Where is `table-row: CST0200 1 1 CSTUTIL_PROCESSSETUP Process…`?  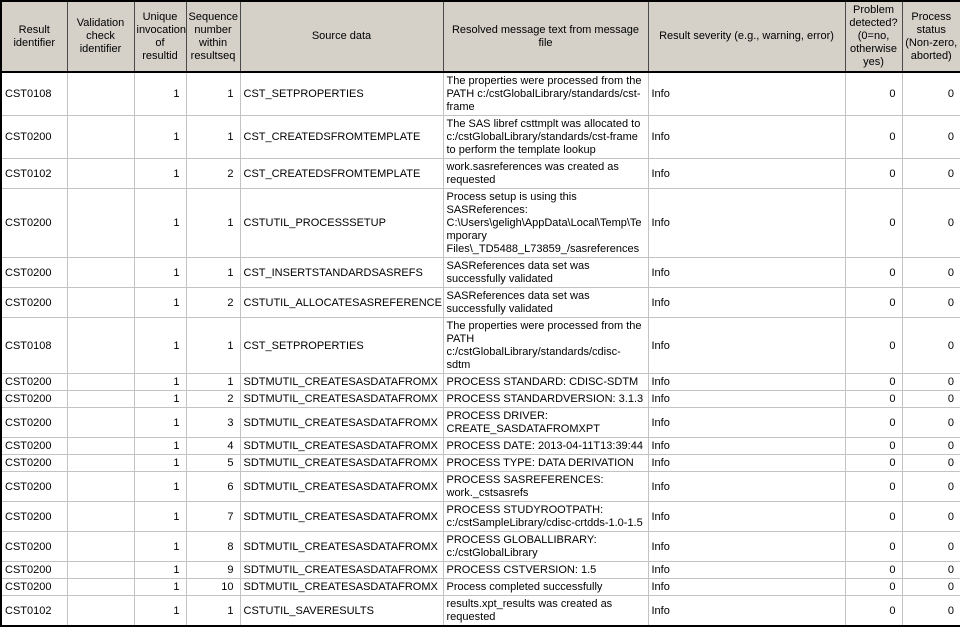 table-row: CST0200 1 1 CSTUTIL_PROCESSSETUP Process… is located at coordinates (481, 223).